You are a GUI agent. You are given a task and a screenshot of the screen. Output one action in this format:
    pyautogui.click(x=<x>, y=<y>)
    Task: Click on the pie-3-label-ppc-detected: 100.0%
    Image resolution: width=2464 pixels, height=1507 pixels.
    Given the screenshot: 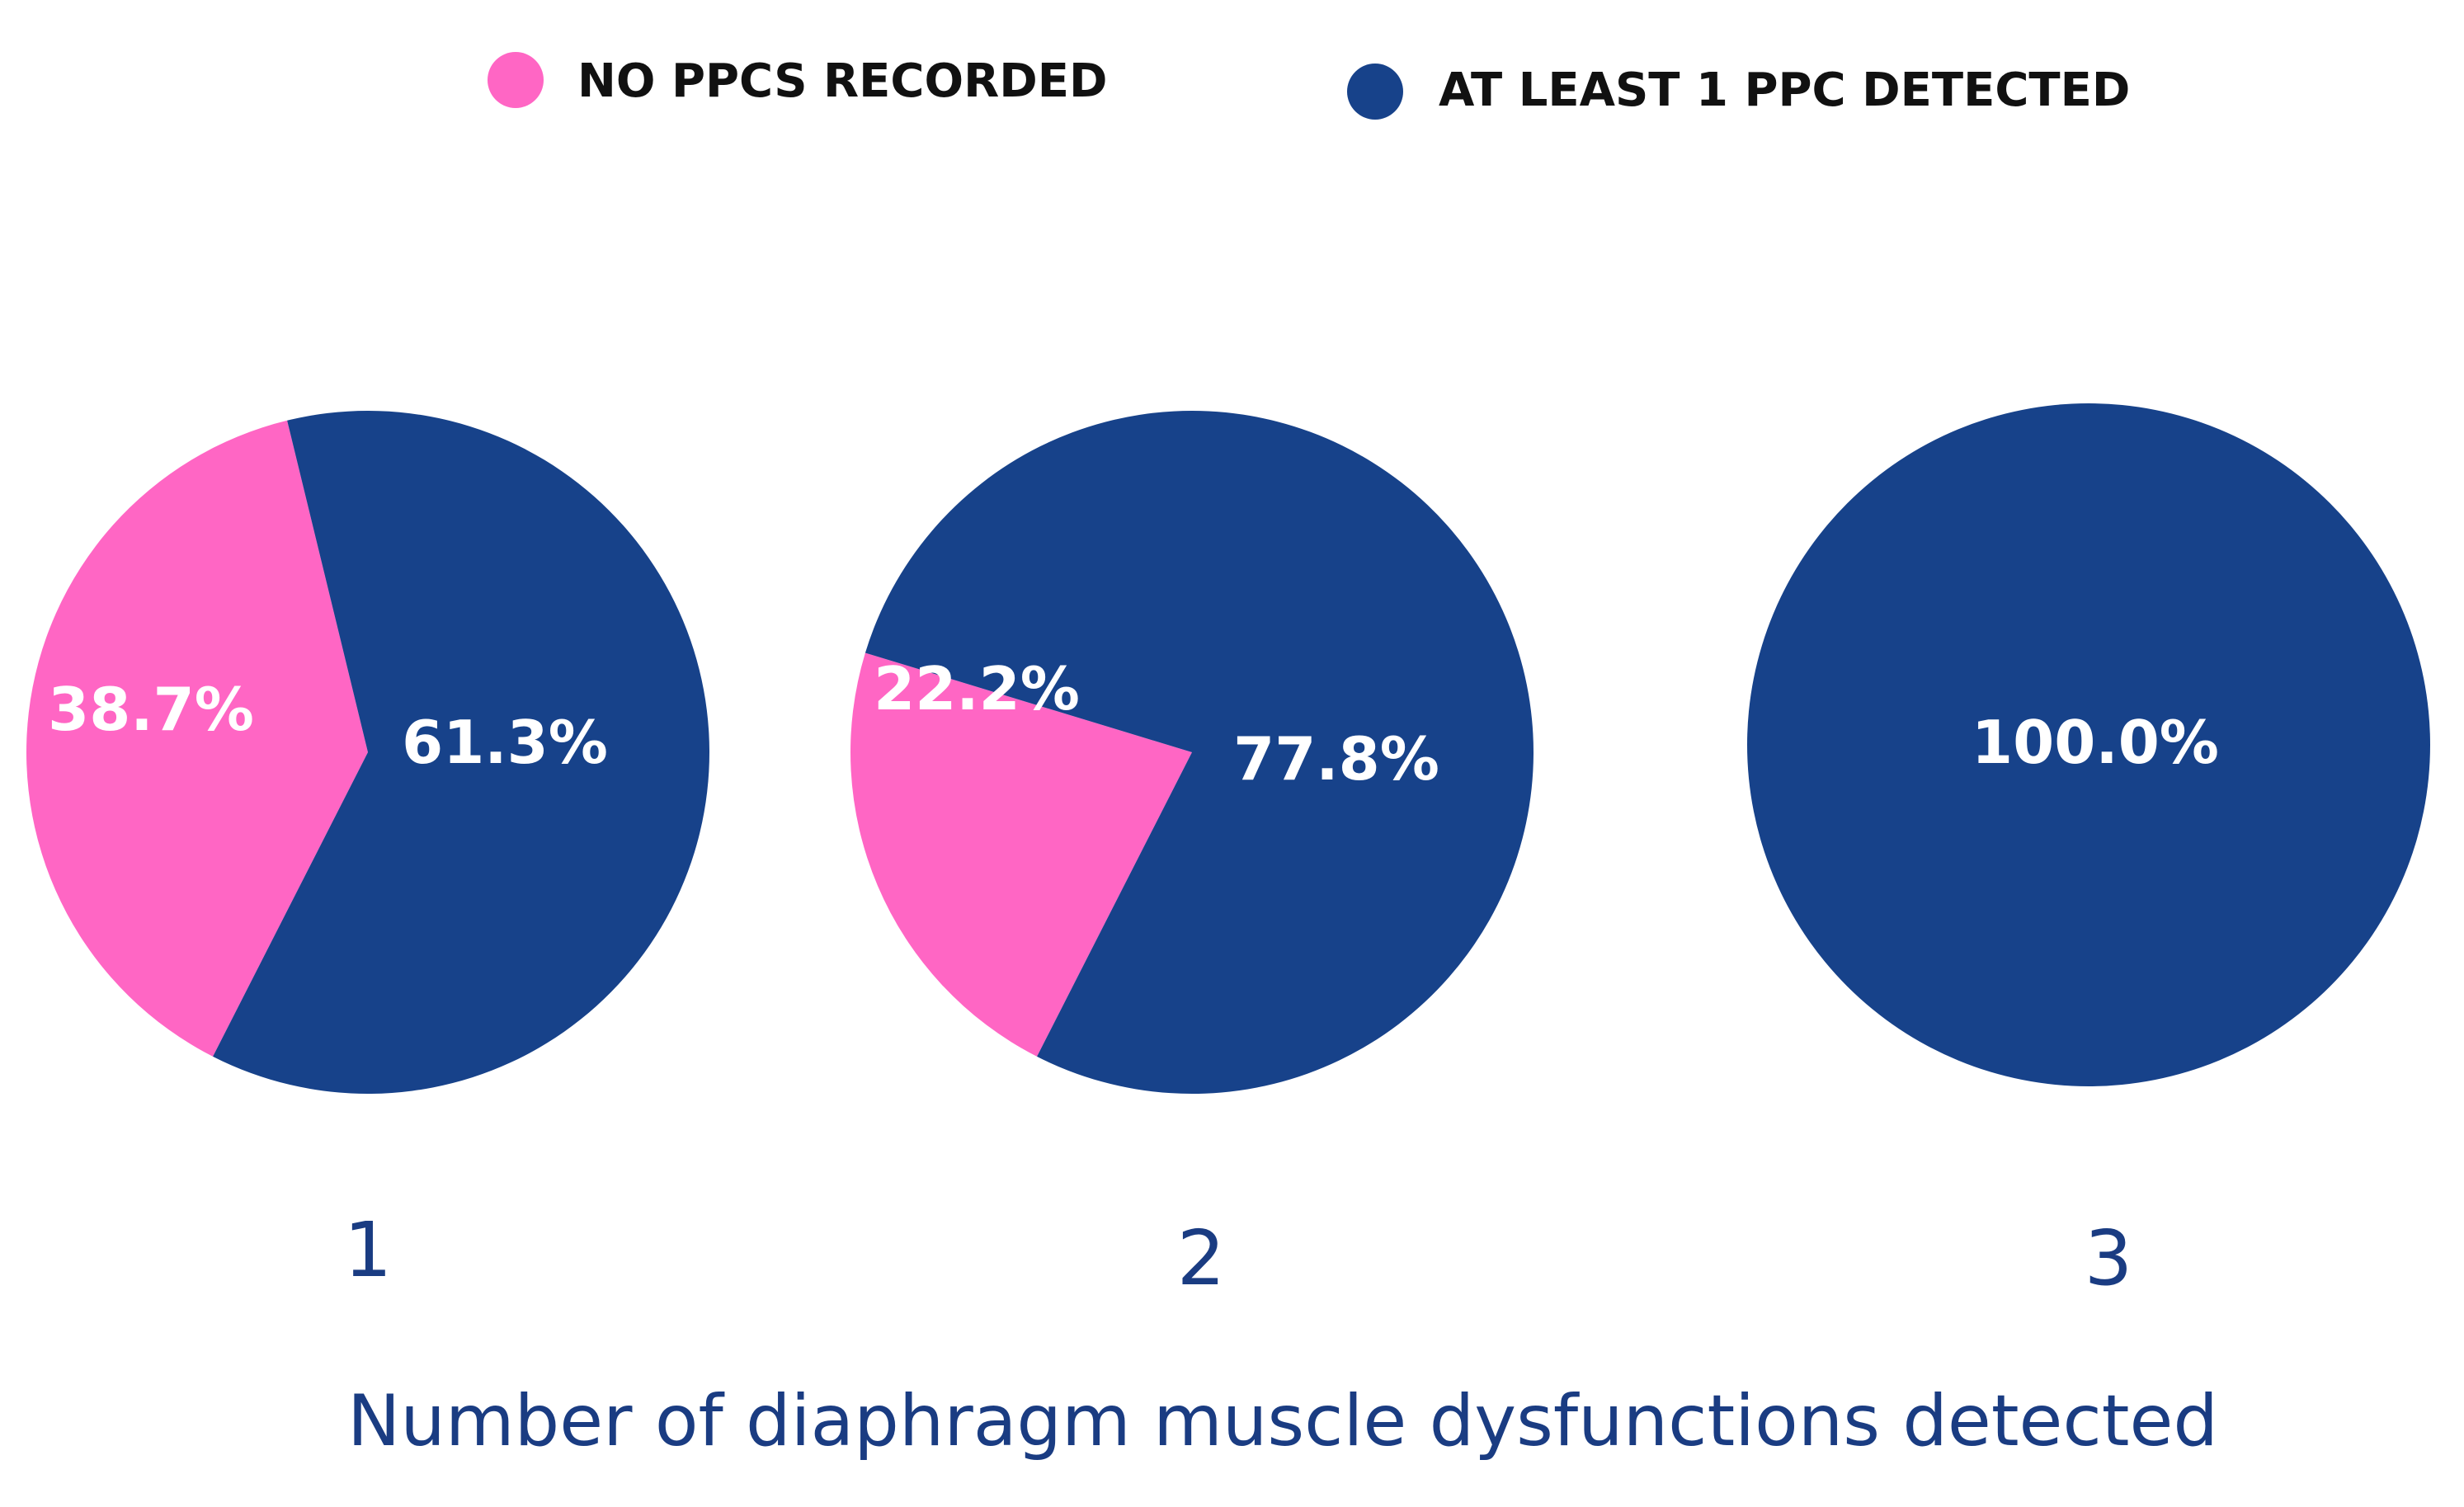 What is the action you would take?
    pyautogui.click(x=2095, y=742)
    